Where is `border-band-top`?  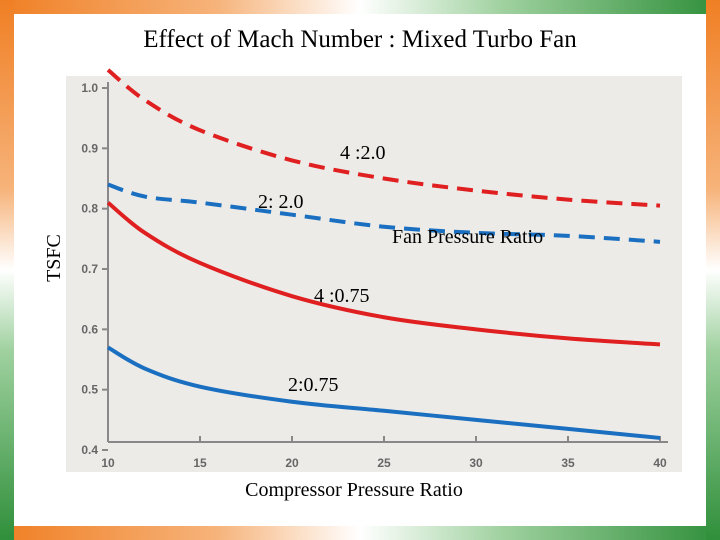
border-band-top is located at coordinates (360, 7).